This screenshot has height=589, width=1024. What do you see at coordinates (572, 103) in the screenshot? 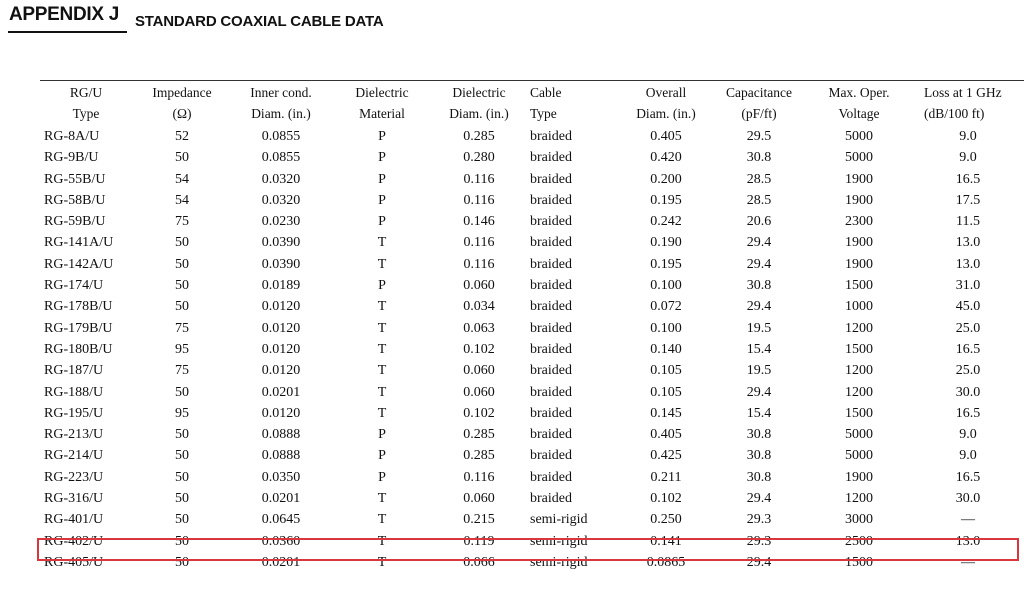
I see `column-header-cable-type: Cable Type` at bounding box center [572, 103].